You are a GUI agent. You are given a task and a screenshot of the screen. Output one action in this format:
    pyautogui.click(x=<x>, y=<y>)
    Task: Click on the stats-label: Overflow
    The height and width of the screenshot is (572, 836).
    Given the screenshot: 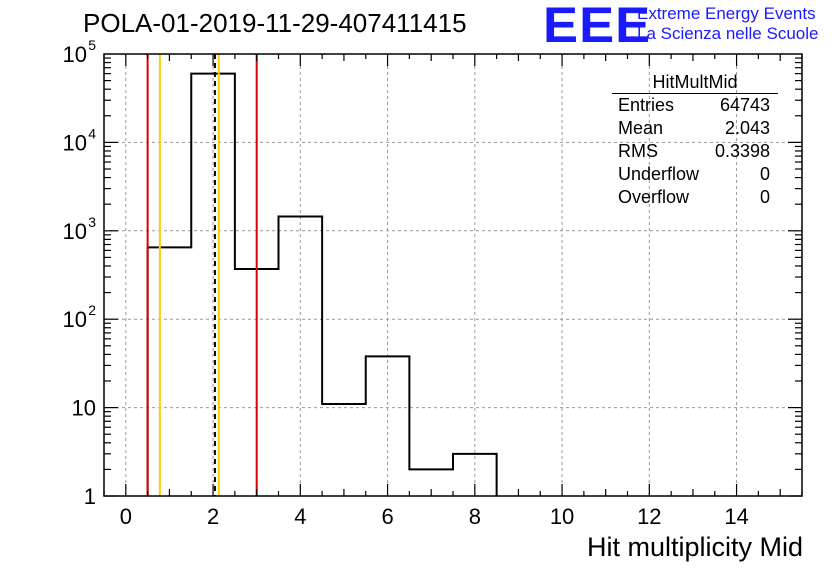 What is the action you would take?
    pyautogui.click(x=654, y=197)
    